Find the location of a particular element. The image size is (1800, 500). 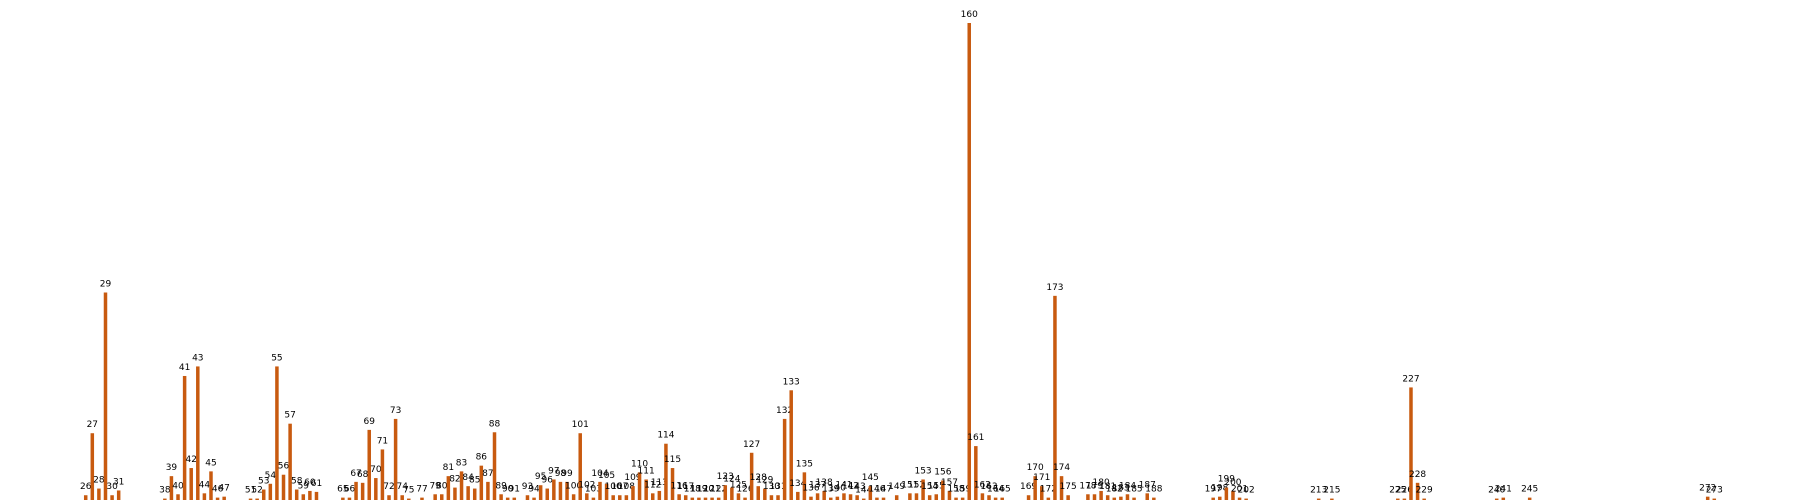

bar-label: 140 is located at coordinates (837, 489).